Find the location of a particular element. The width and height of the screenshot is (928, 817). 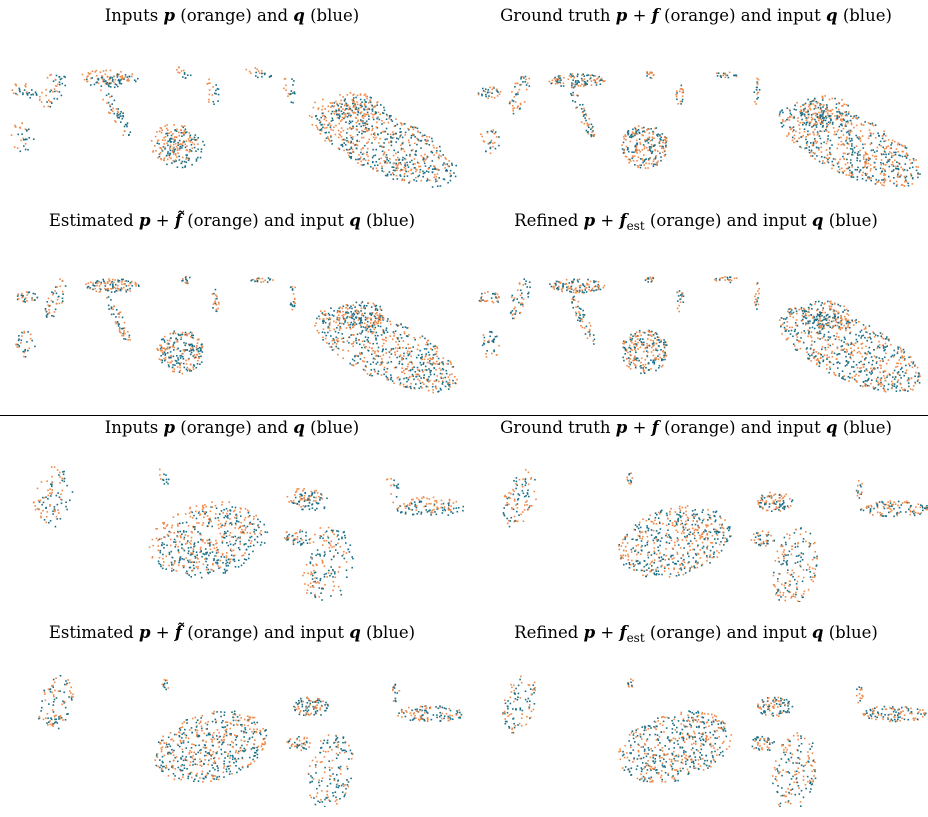

point-cloud-plot is located at coordinates (699, 129).